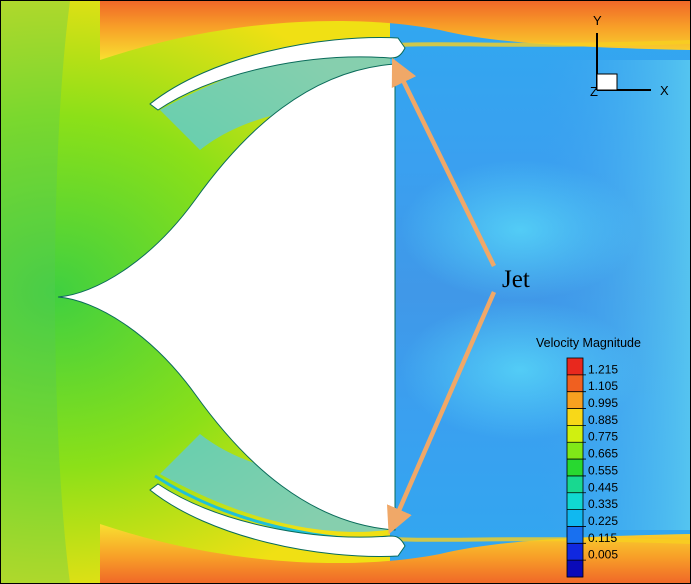  I want to click on legend-level-label: 1.105, so click(603, 386).